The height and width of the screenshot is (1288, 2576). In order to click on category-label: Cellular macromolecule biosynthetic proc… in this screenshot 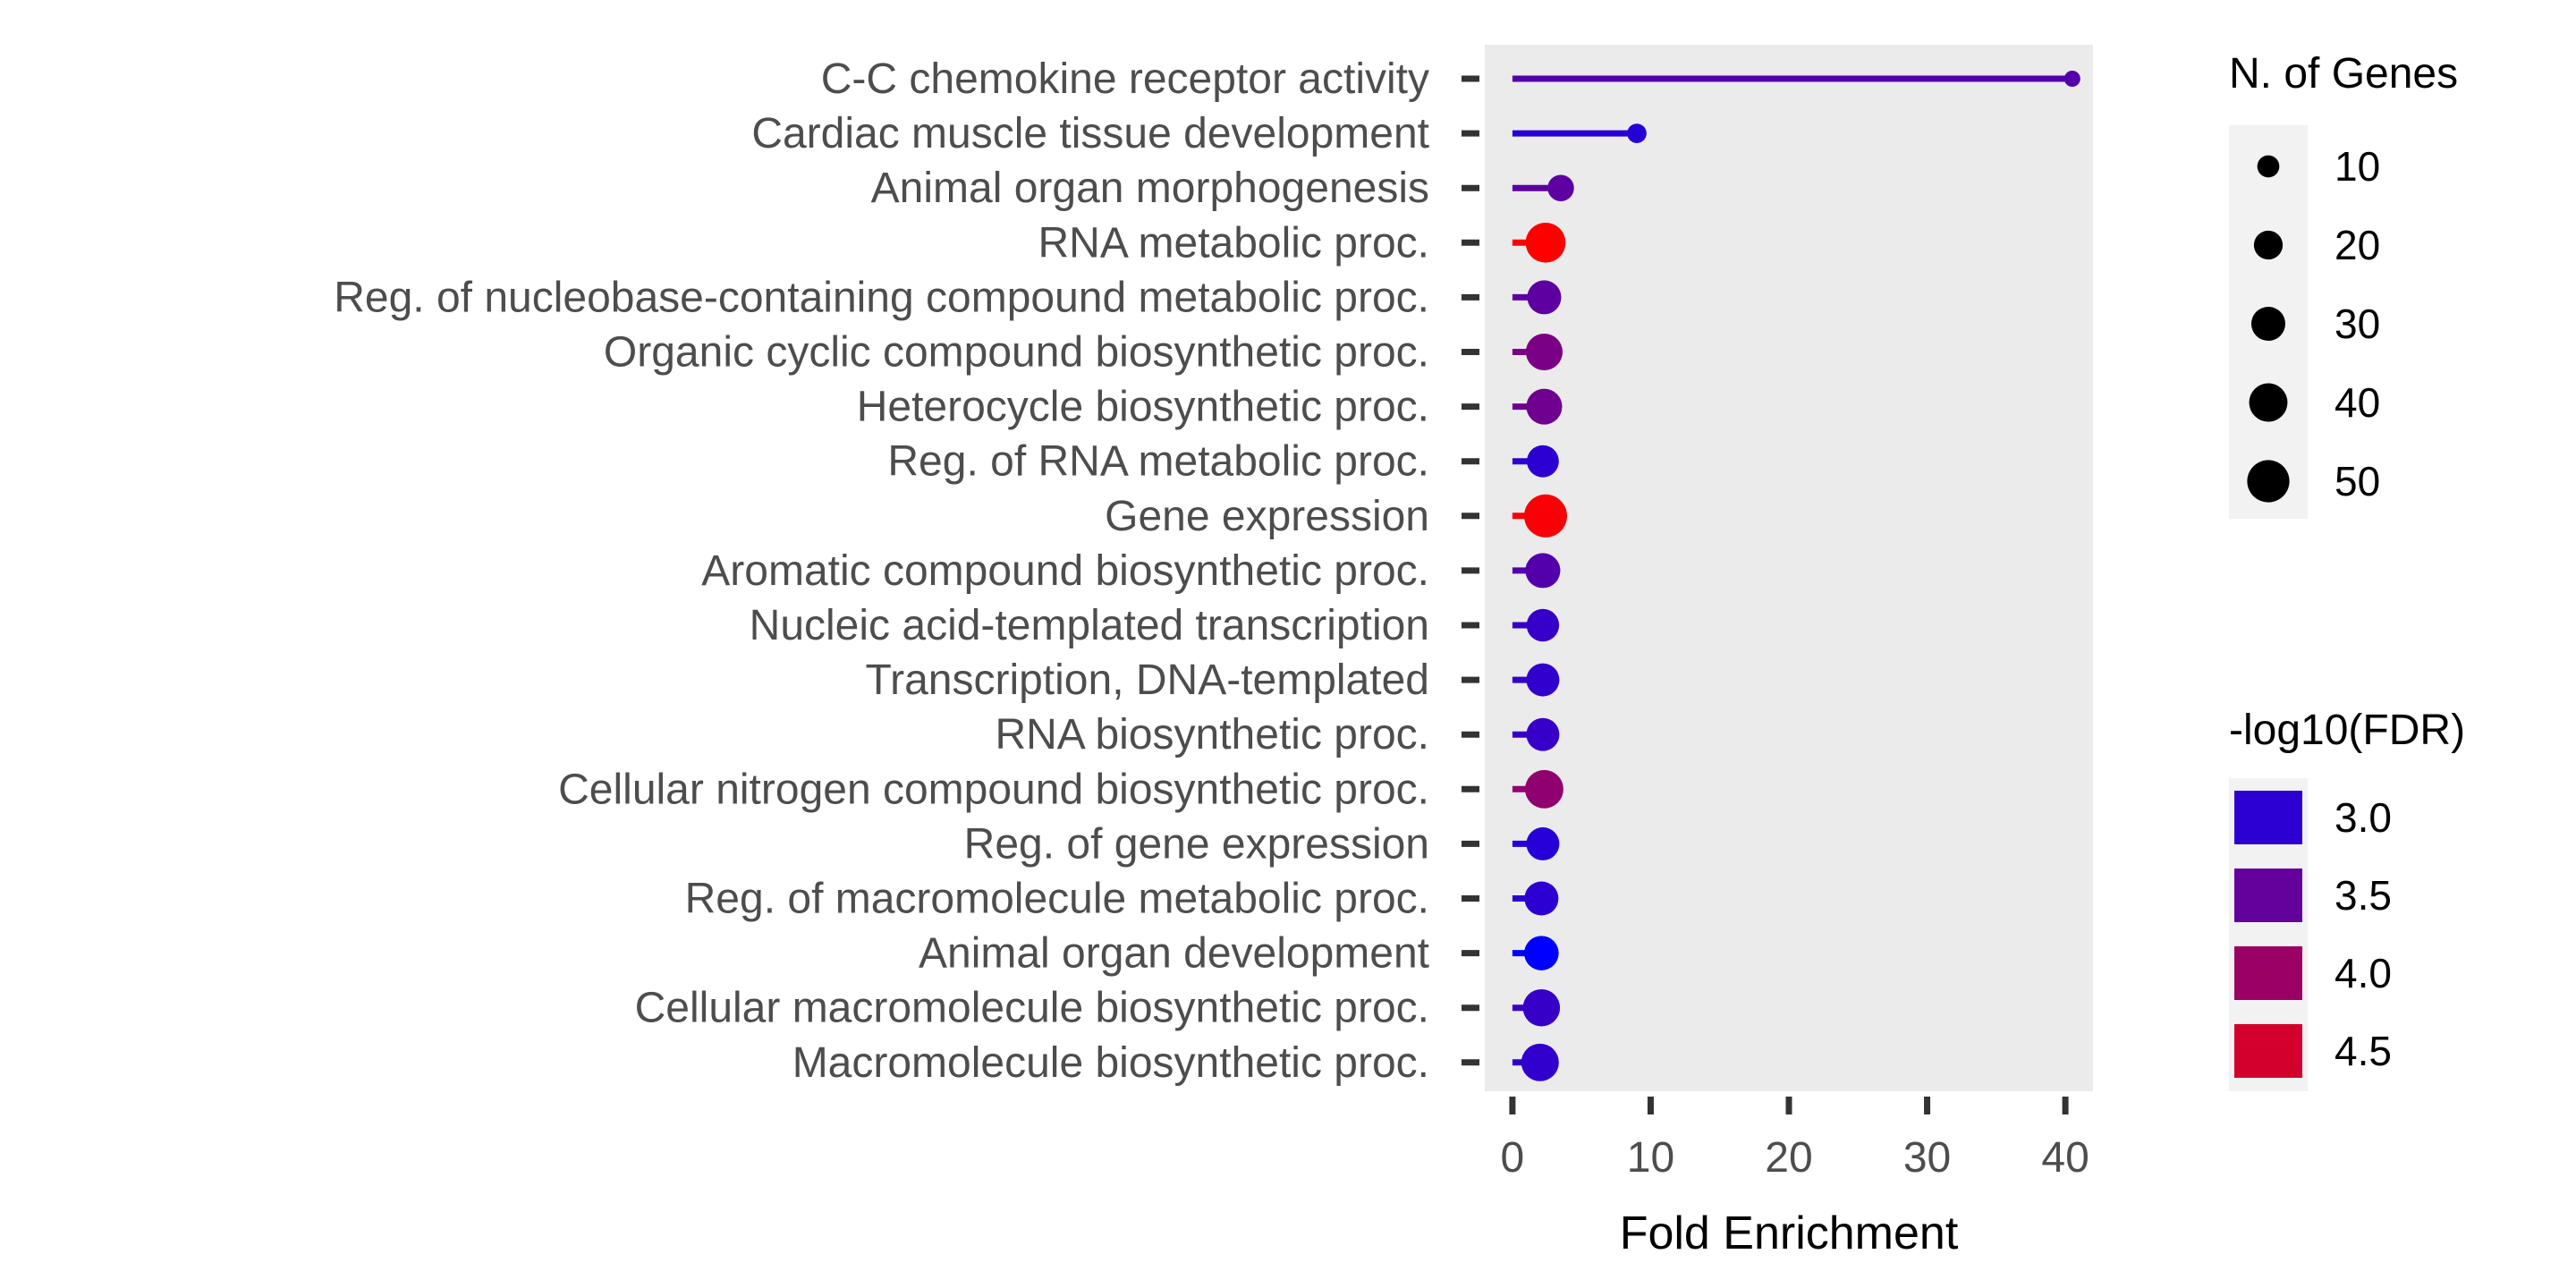, I will do `click(1032, 1008)`.